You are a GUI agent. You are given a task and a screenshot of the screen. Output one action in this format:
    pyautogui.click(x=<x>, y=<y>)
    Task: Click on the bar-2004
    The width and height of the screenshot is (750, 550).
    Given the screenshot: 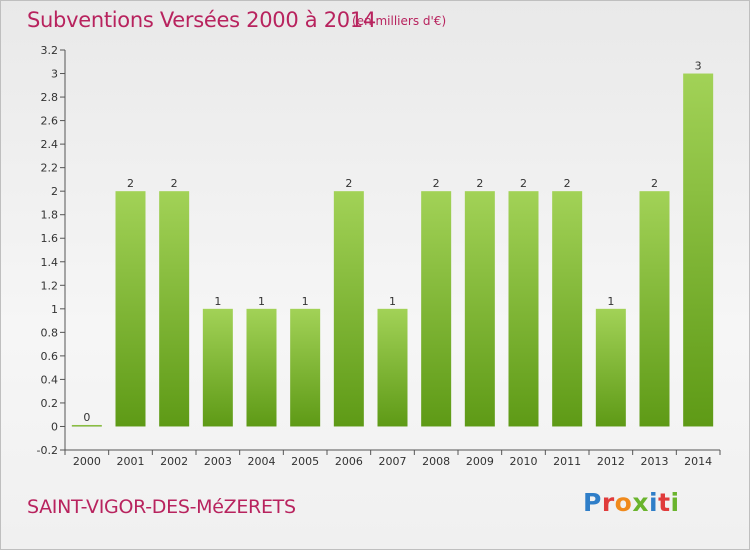 What is the action you would take?
    pyautogui.click(x=261, y=367)
    